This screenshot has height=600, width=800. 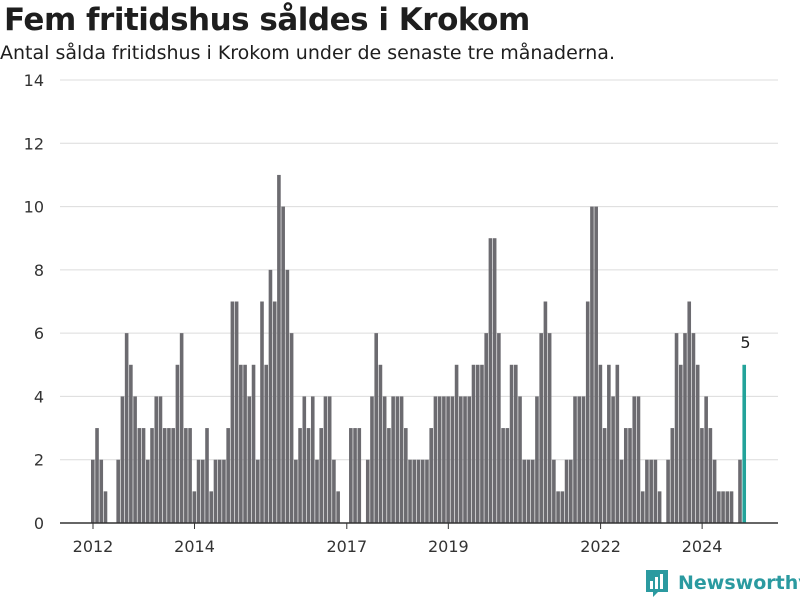 What do you see at coordinates (39, 396) in the screenshot?
I see `y-tick-label: 4` at bounding box center [39, 396].